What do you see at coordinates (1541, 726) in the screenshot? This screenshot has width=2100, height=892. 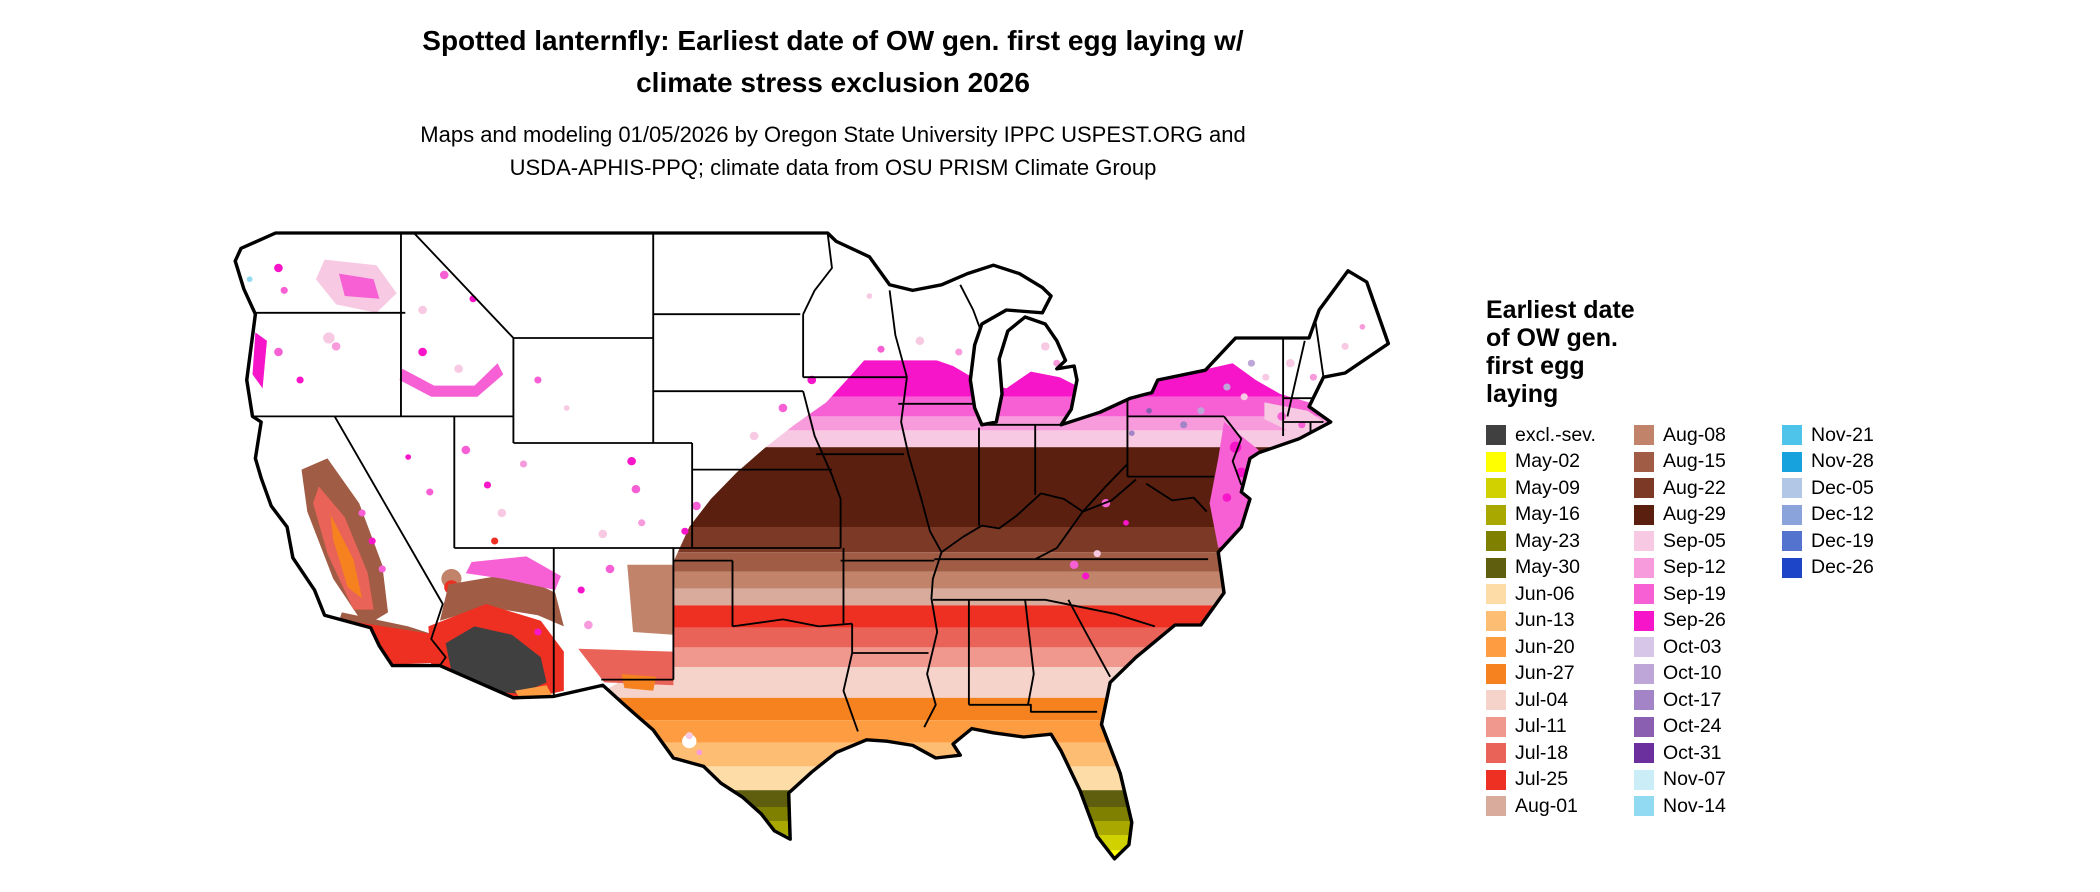 I see `legend-label: Jul-11` at bounding box center [1541, 726].